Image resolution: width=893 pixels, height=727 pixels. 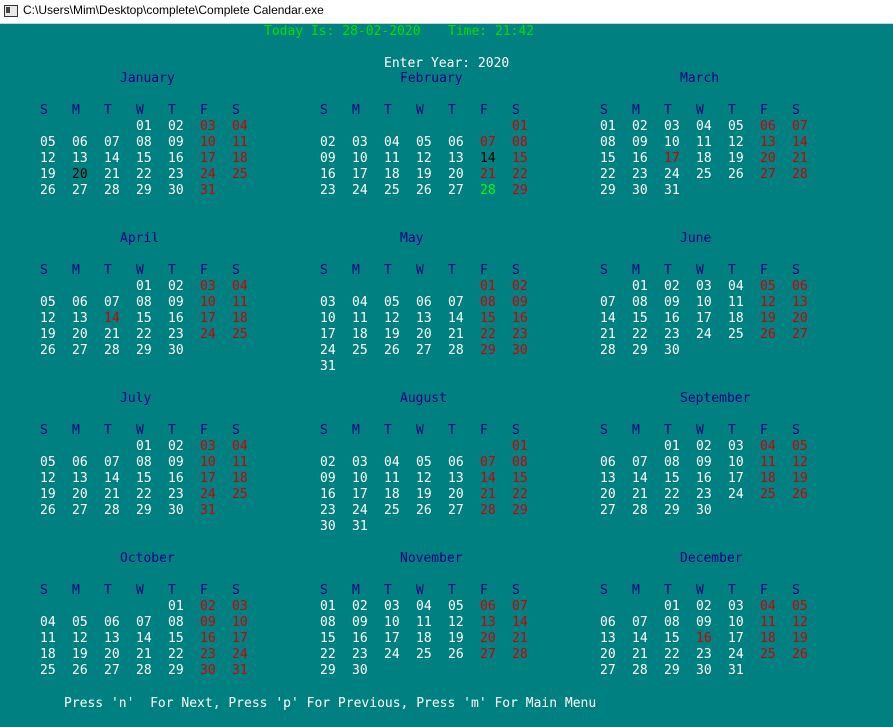 What do you see at coordinates (176, 174) in the screenshot?
I see `day-cell: 23` at bounding box center [176, 174].